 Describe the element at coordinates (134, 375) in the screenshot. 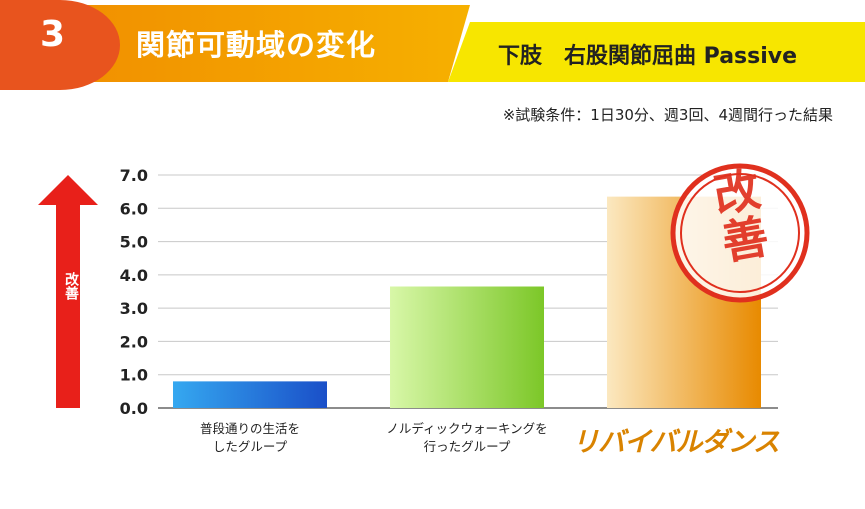

I see `y-tick-label: 1.0` at that location.